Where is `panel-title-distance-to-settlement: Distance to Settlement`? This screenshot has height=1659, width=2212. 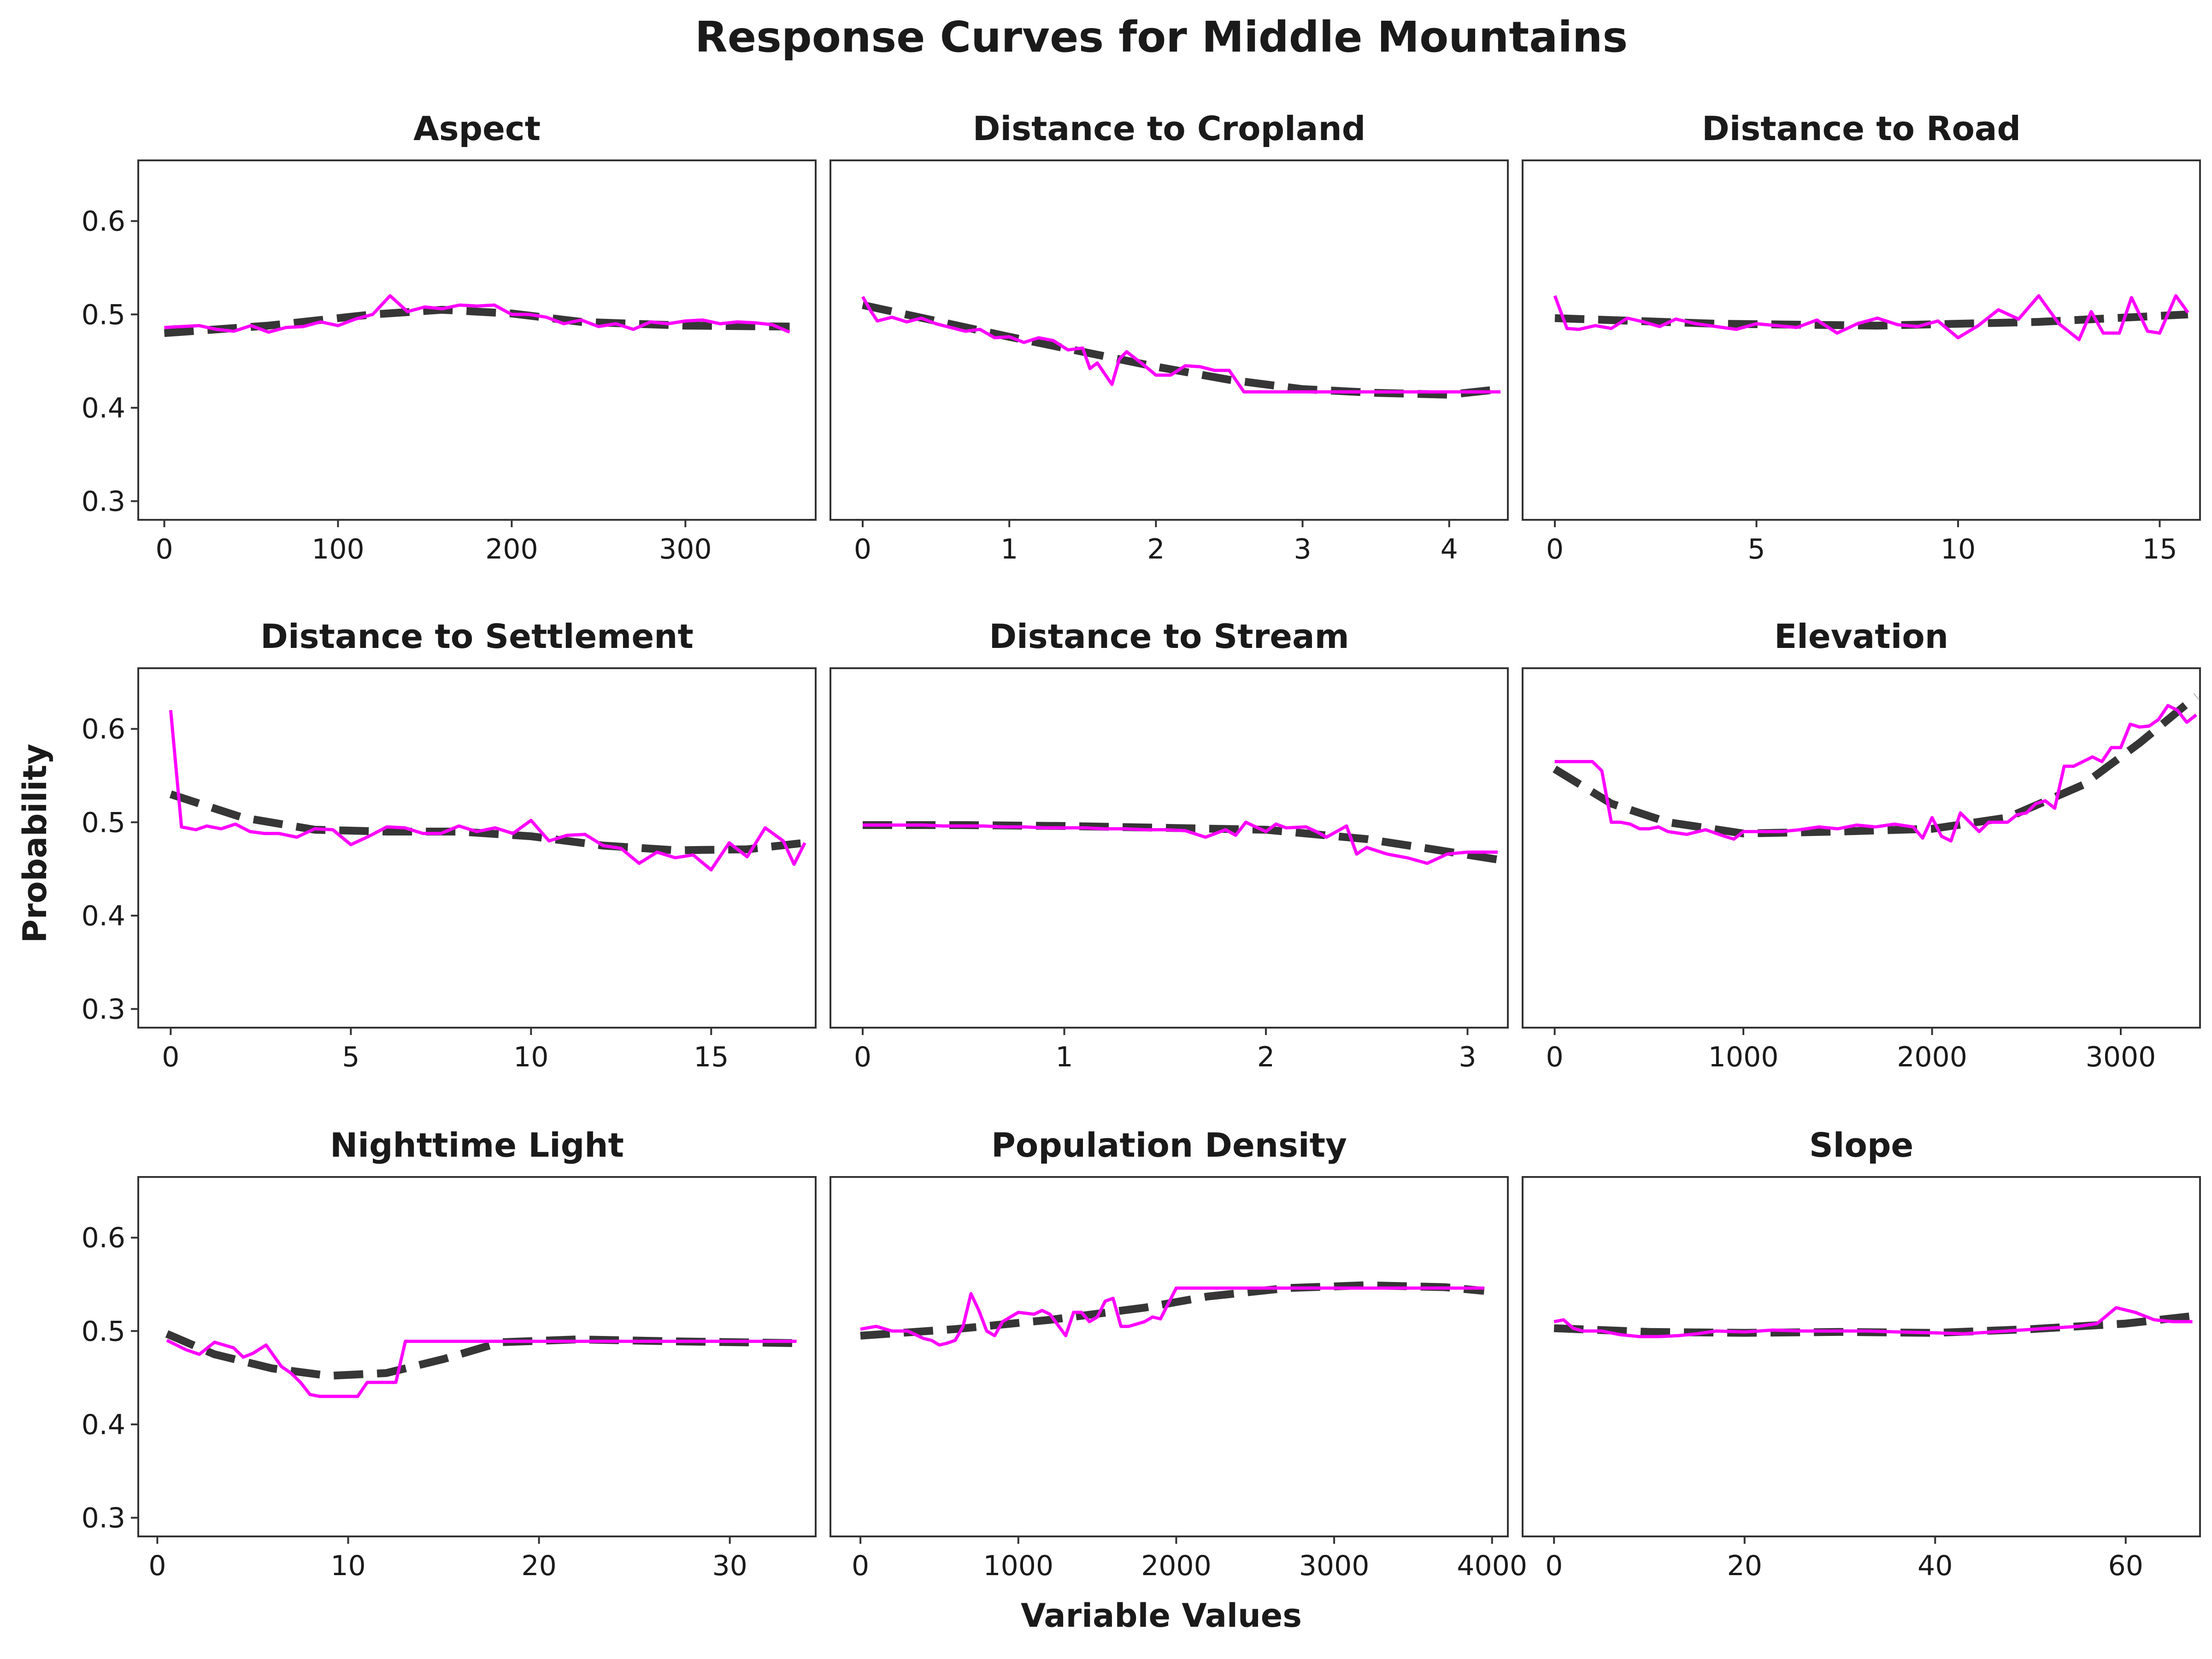
panel-title-distance-to-settlement: Distance to Settlement is located at coordinates (477, 636).